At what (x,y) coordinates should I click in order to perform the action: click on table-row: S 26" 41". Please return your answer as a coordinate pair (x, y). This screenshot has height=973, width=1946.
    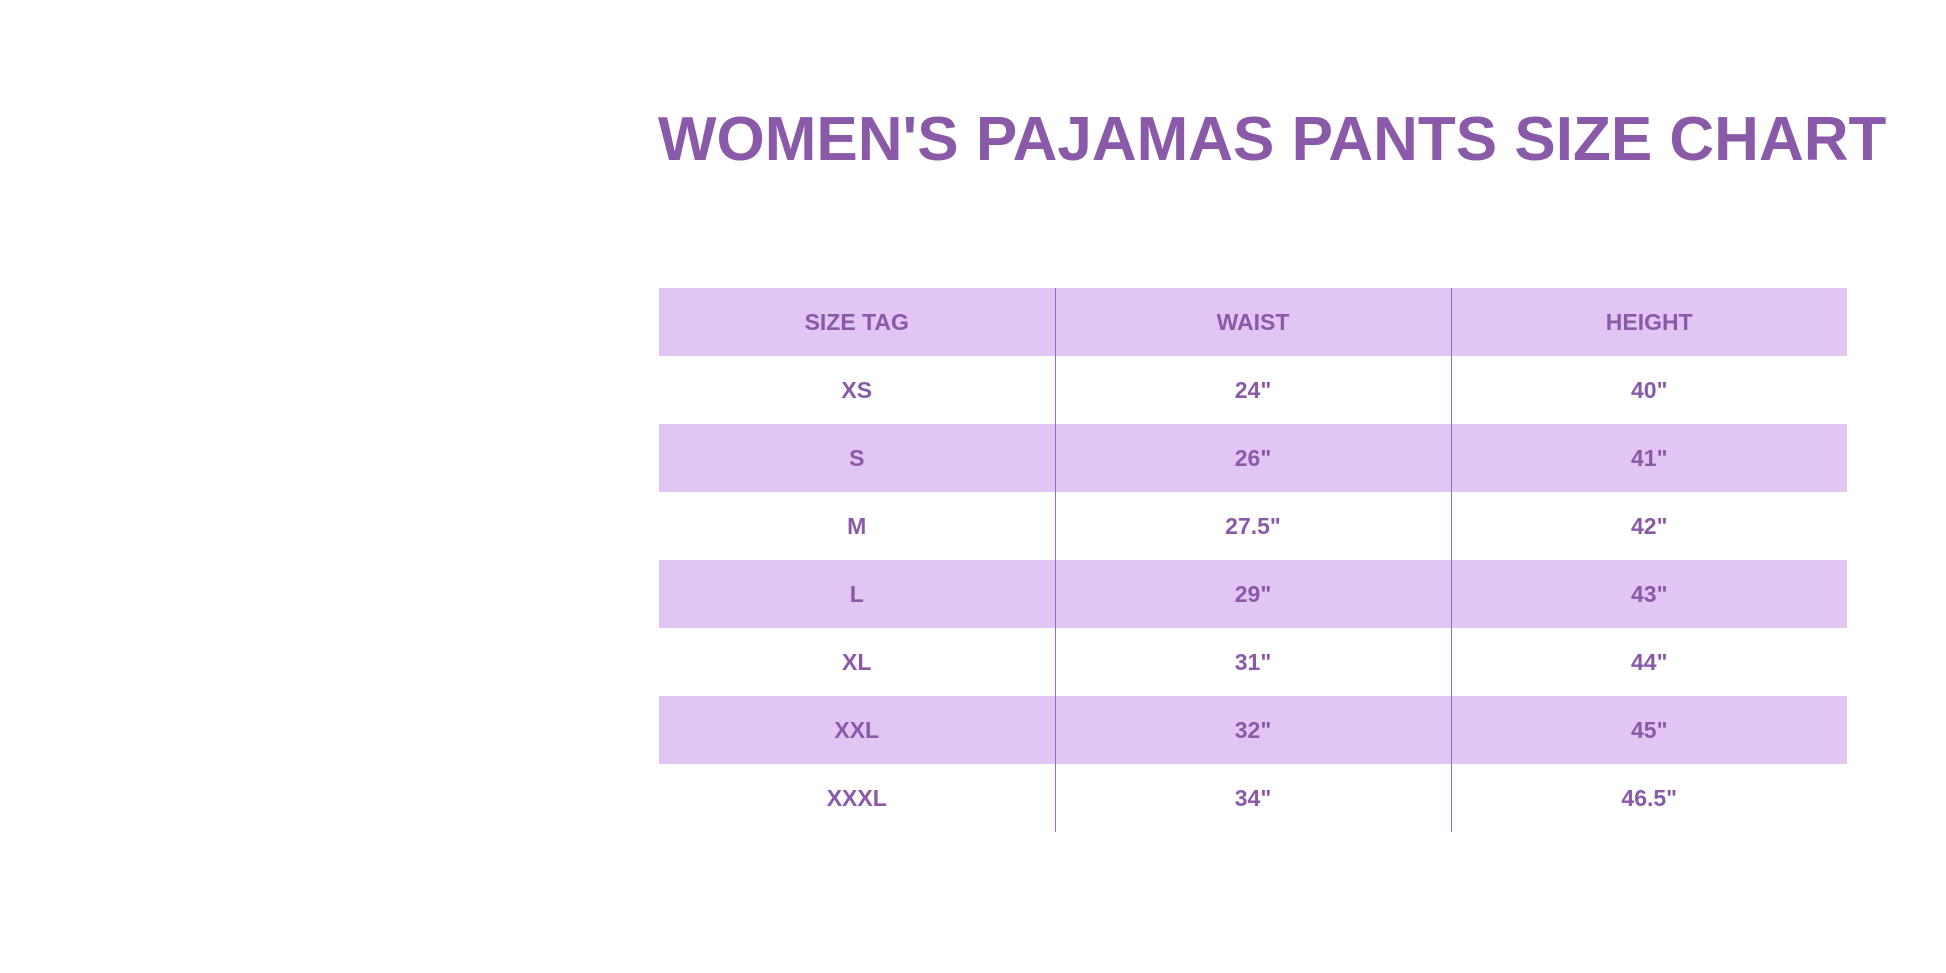
    Looking at the image, I should click on (1253, 458).